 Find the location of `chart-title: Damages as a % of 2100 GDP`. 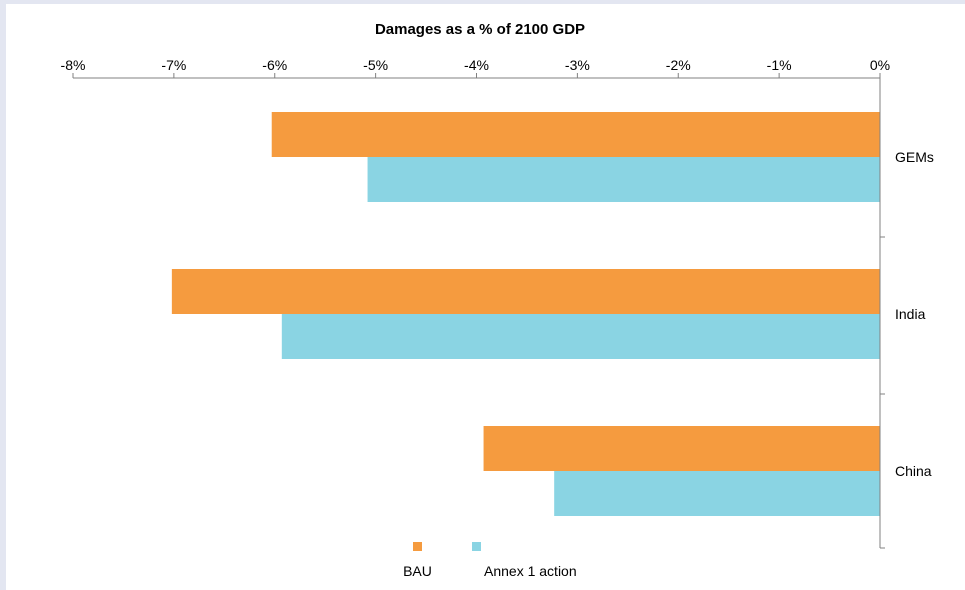

chart-title: Damages as a % of 2100 GDP is located at coordinates (480, 29).